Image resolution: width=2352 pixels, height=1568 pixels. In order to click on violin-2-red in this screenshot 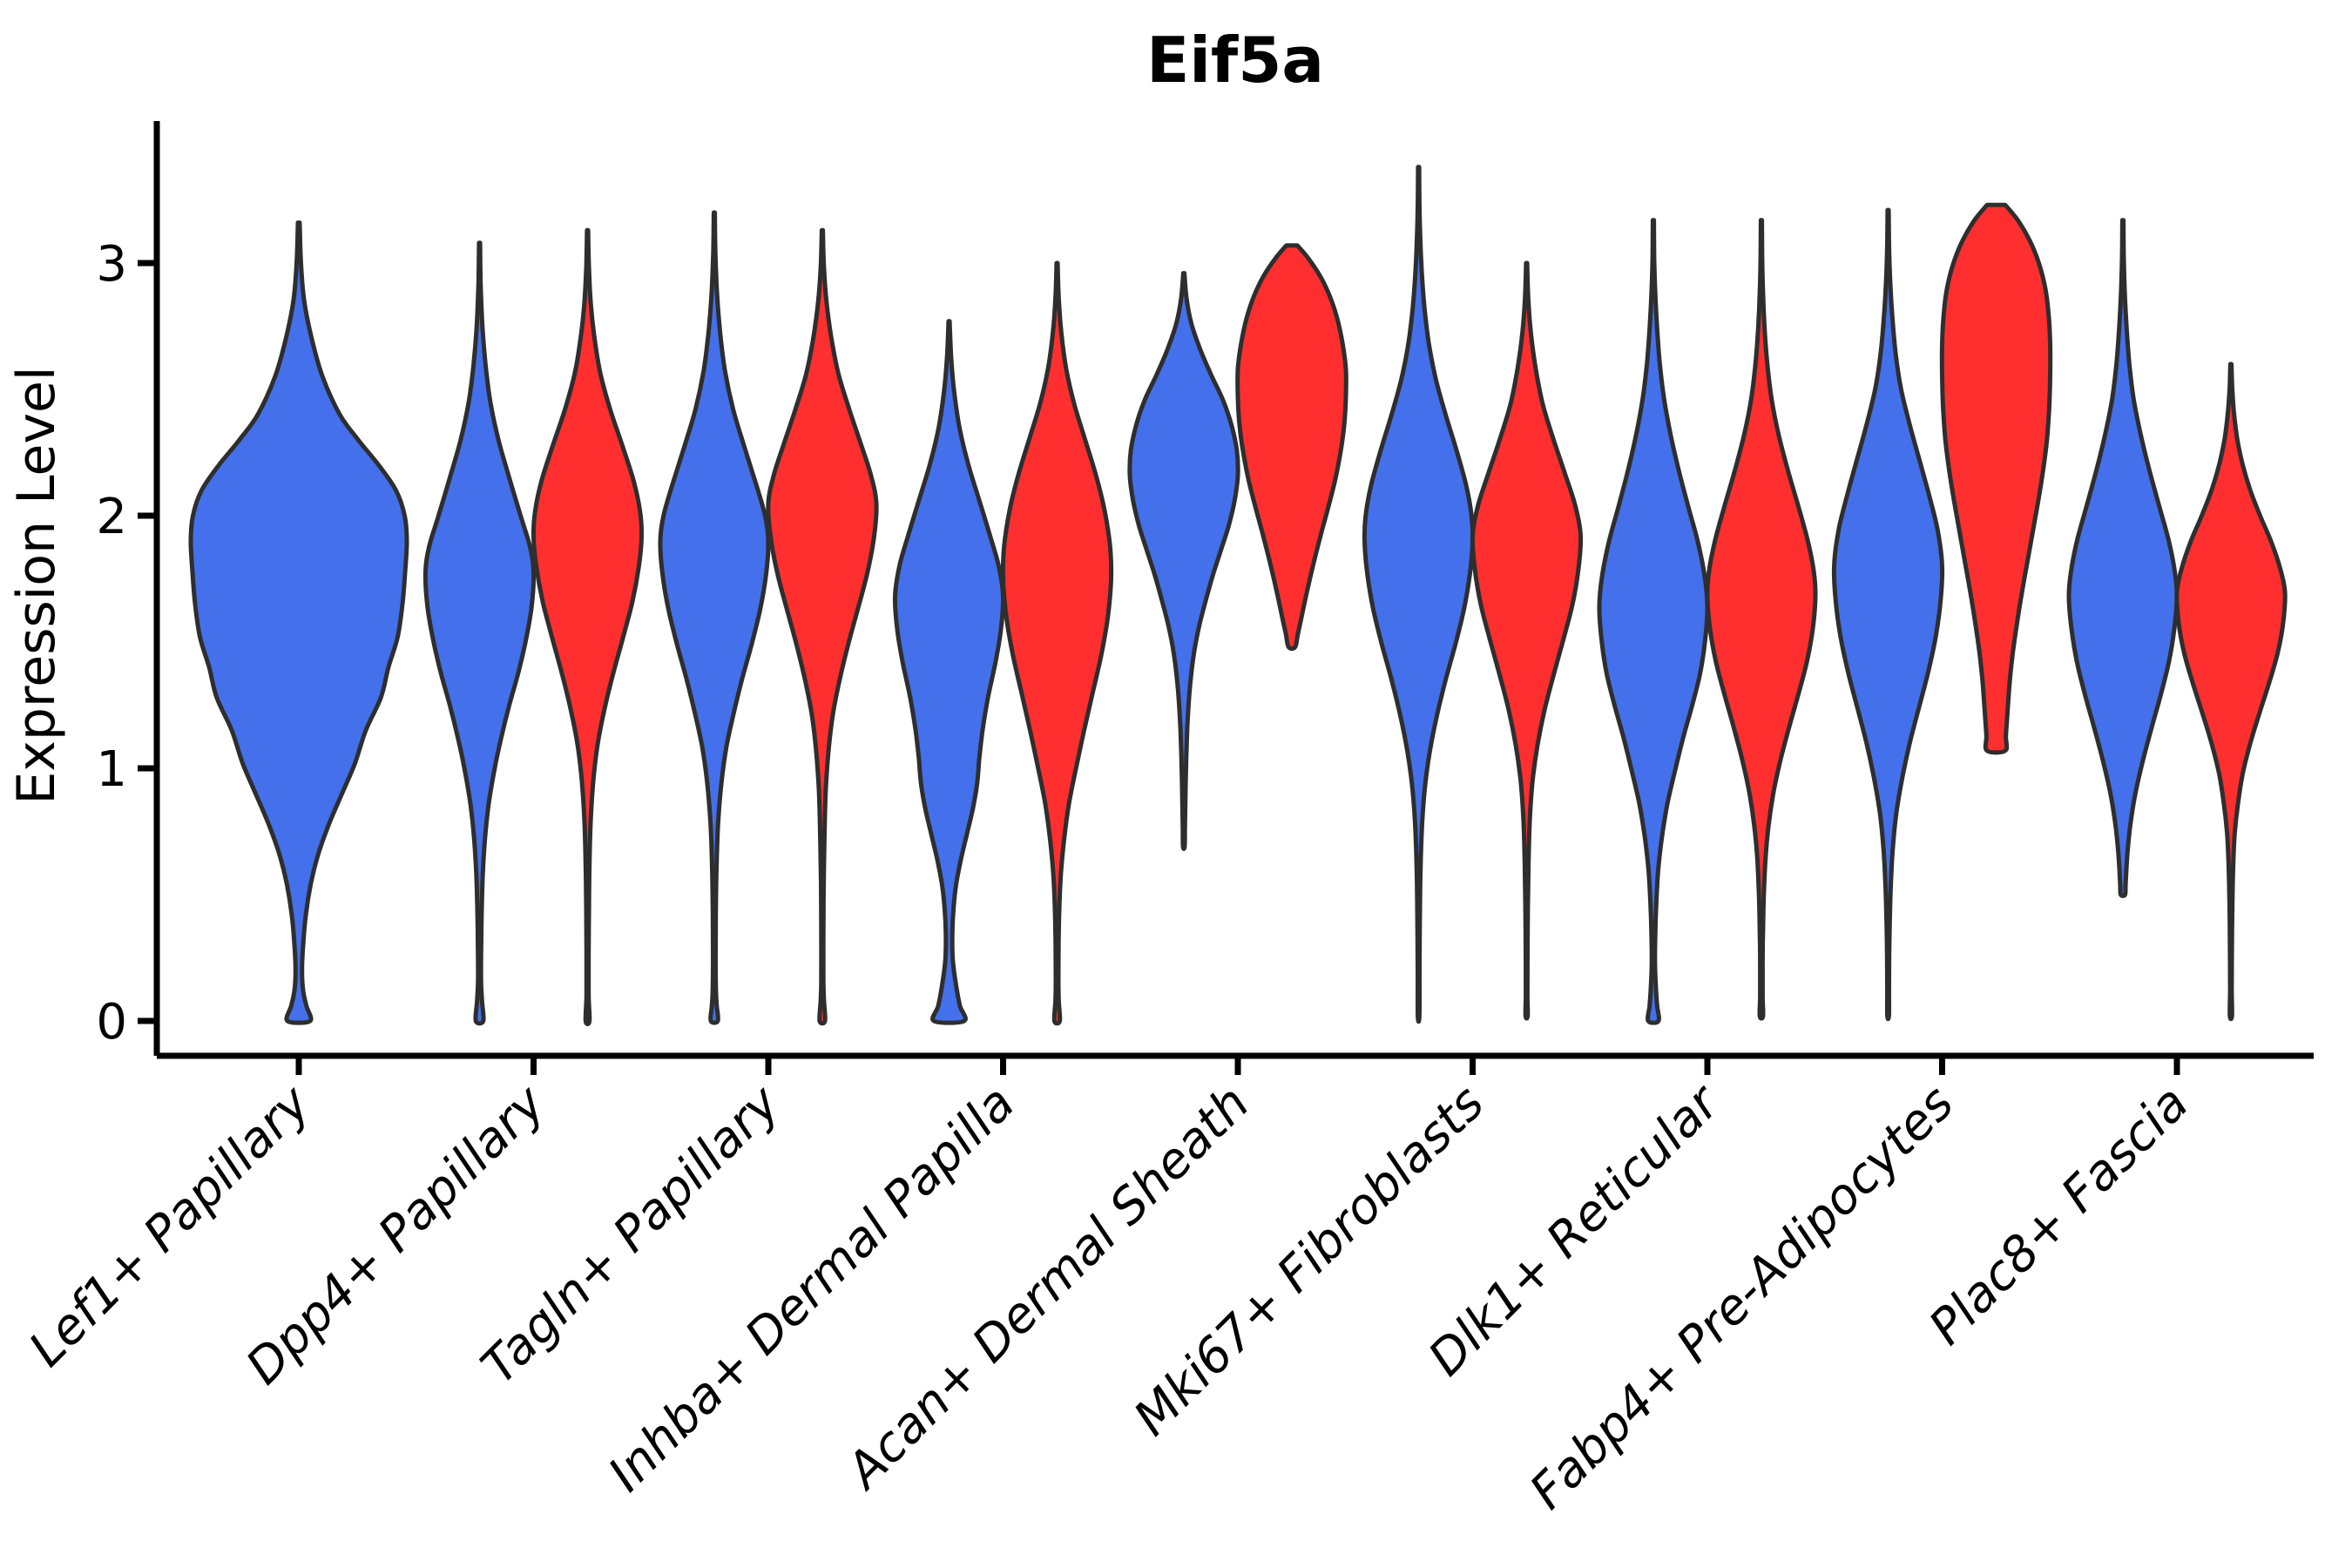, I will do `click(822, 626)`.